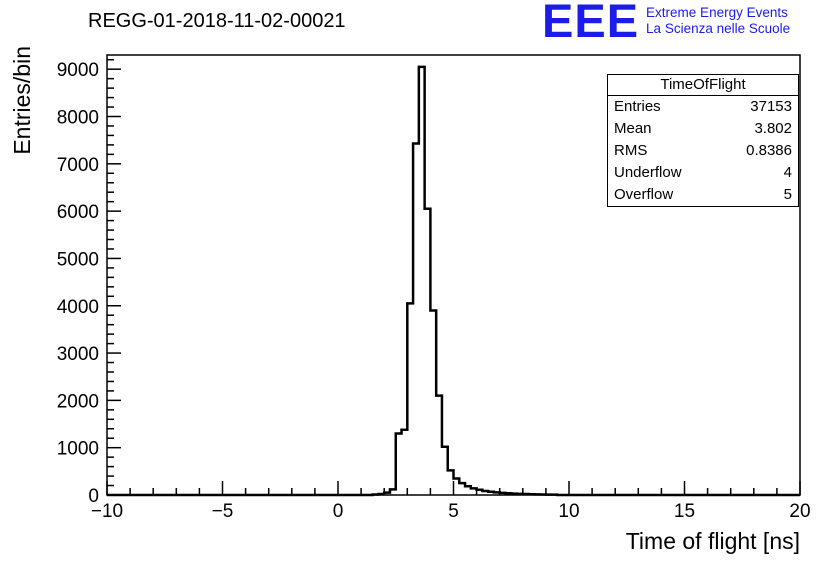  What do you see at coordinates (78, 259) in the screenshot?
I see `y-tick-label: 5000` at bounding box center [78, 259].